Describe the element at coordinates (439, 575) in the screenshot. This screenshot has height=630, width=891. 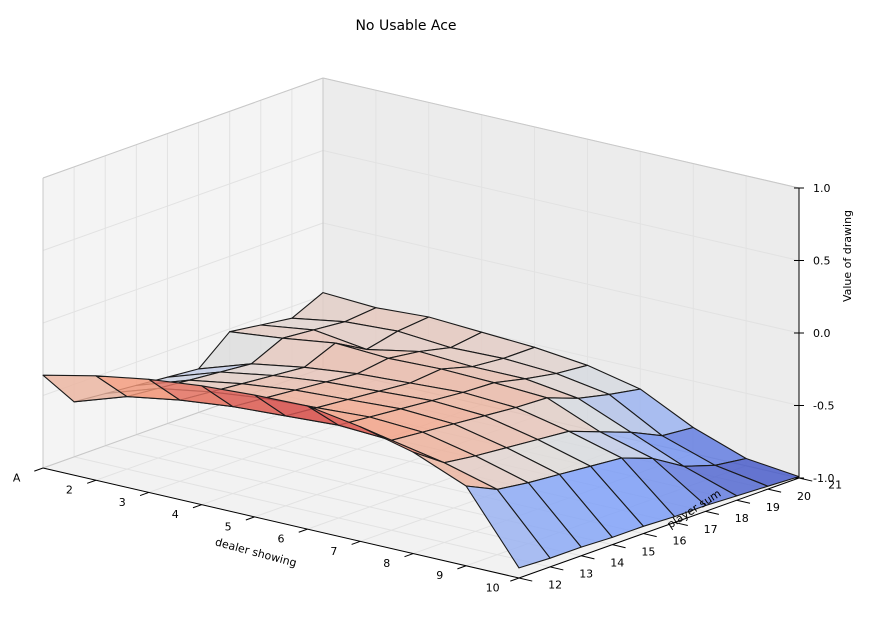
I see `x-tick-label: 9` at that location.